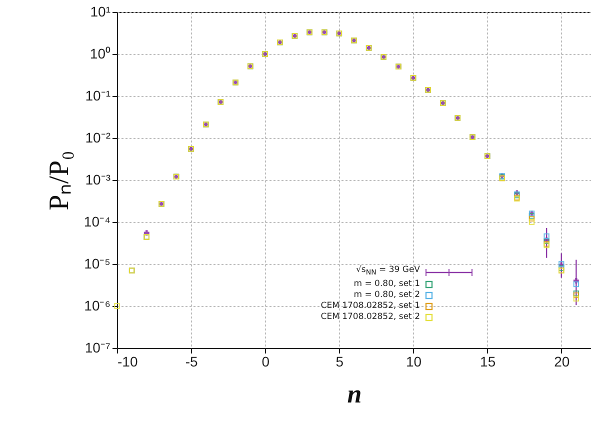 This screenshot has width=591, height=423. Describe the element at coordinates (98, 96) in the screenshot. I see `y-tick-label: 10⁻¹` at that location.